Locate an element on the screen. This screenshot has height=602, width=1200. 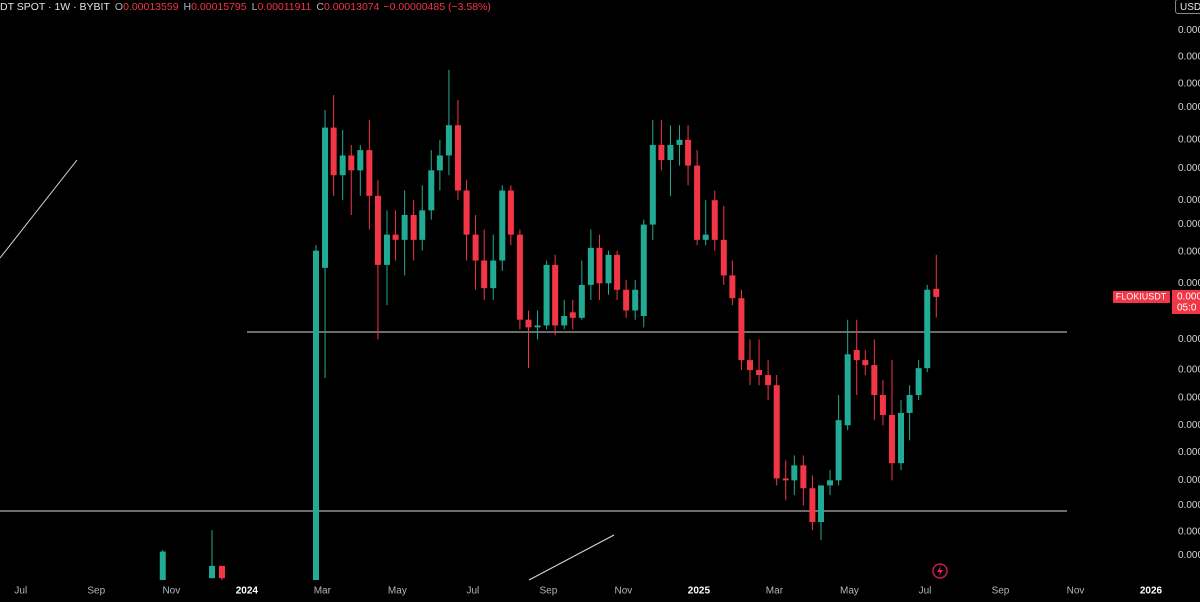
icon-bolt is located at coordinates (940, 571).